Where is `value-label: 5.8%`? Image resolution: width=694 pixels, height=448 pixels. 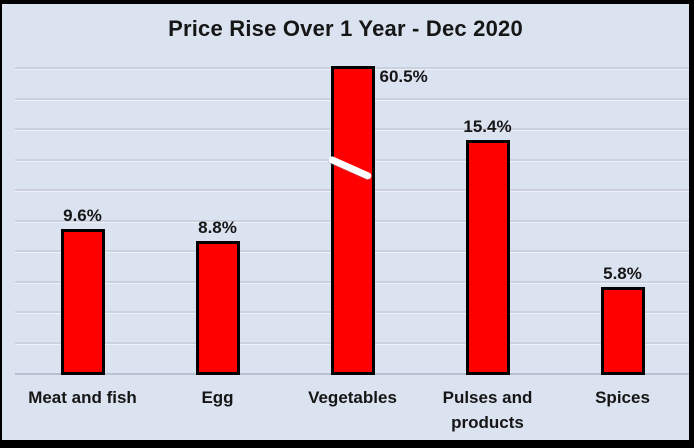
value-label: 5.8% is located at coordinates (622, 273).